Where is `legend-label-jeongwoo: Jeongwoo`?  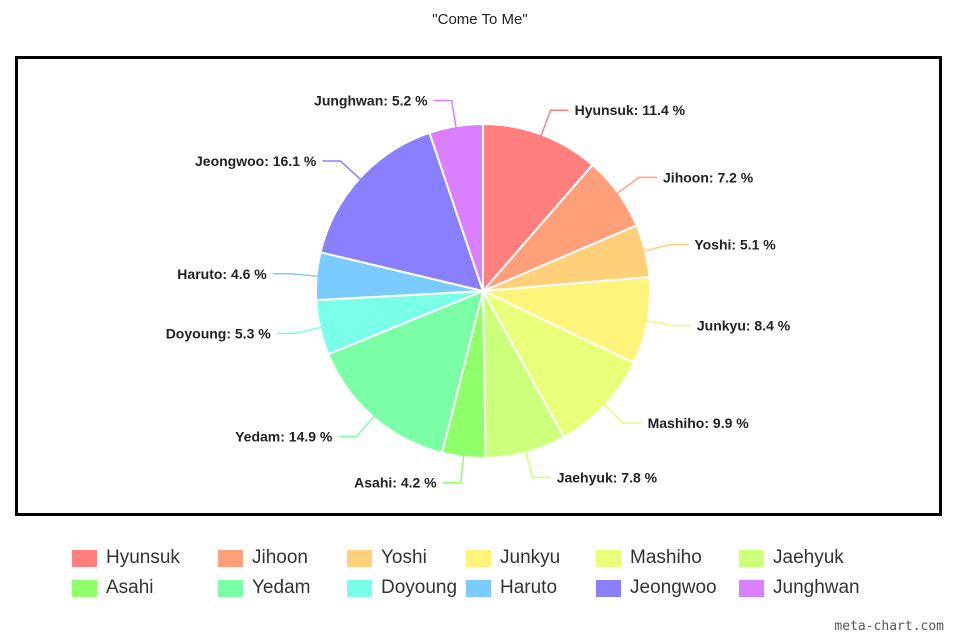 legend-label-jeongwoo: Jeongwoo is located at coordinates (673, 587).